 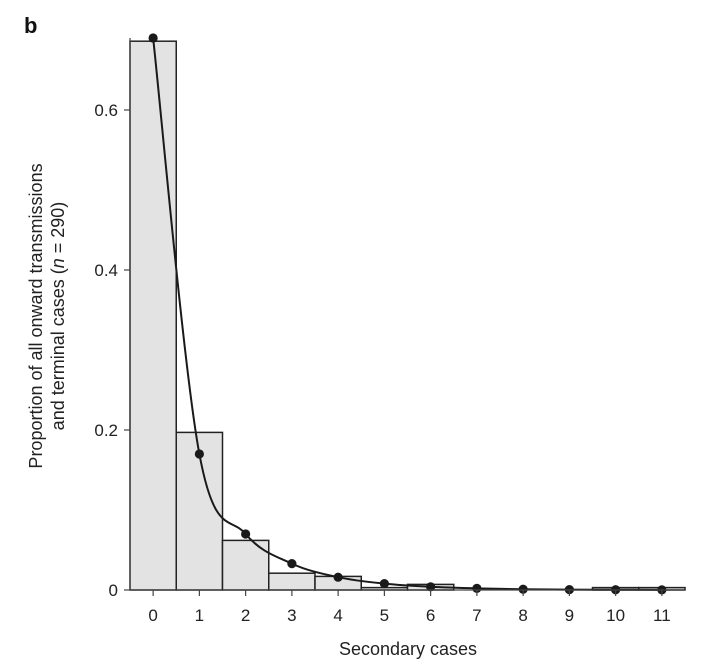 I want to click on x-tick-label-7: 7, so click(x=476, y=615).